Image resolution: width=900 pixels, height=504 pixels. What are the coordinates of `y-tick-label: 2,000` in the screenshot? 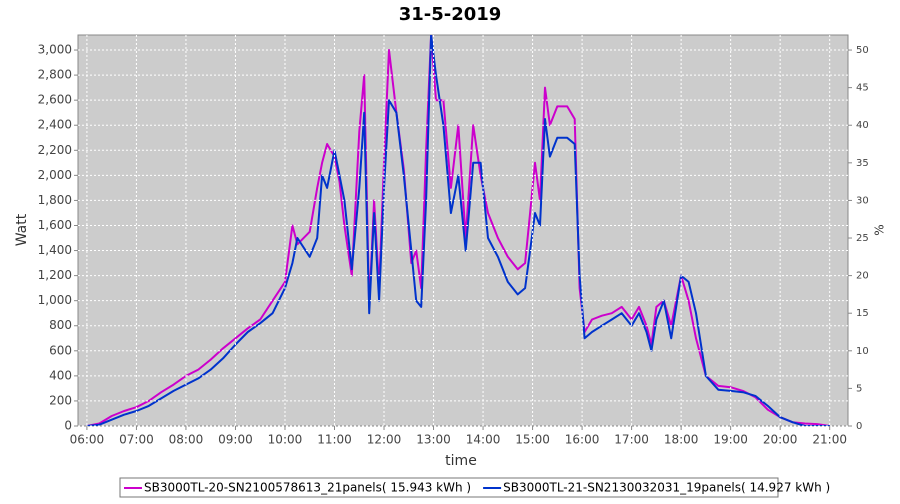 It's located at (55, 175).